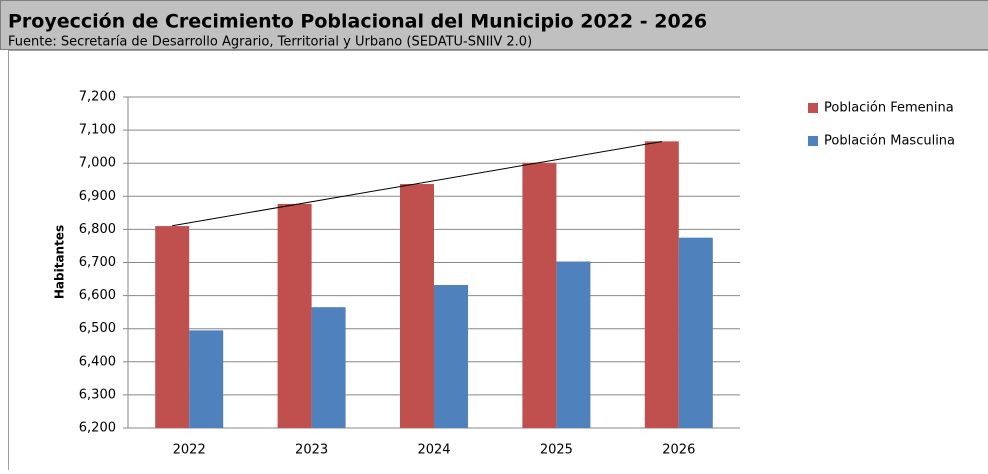 The image size is (988, 474). I want to click on x-tick-label: 2023, so click(311, 450).